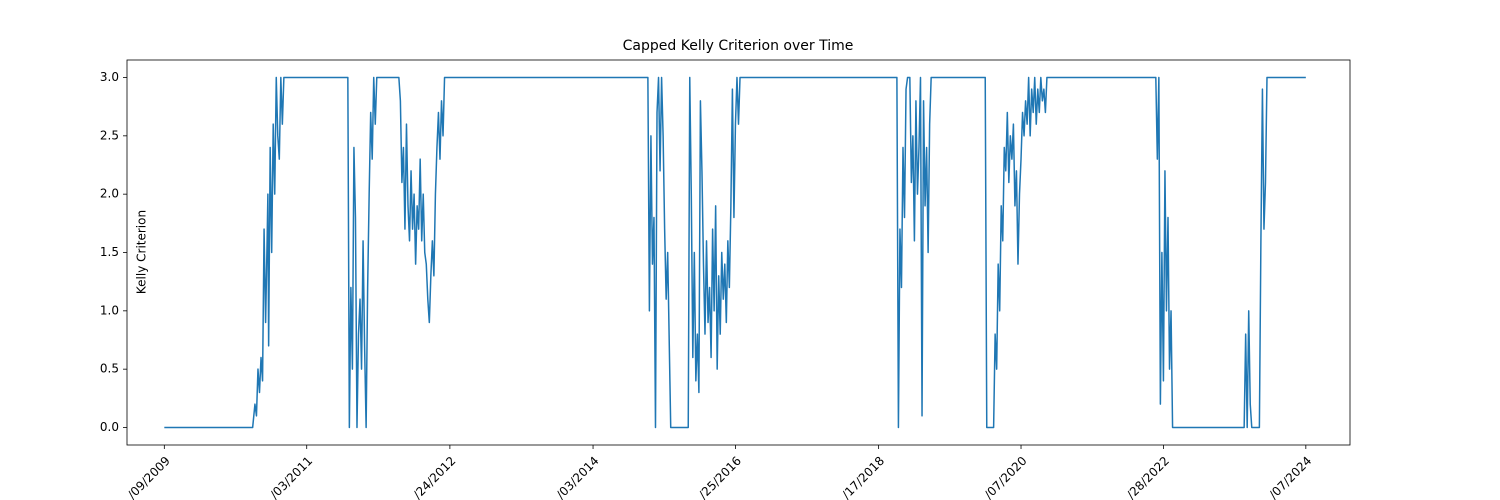  I want to click on x-tick-label: /03/2011, so click(291, 477).